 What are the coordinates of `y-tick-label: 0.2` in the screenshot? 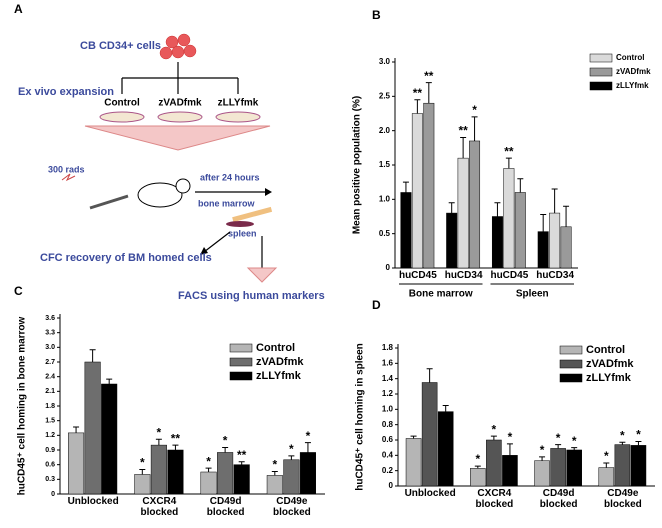 It's located at (388, 470).